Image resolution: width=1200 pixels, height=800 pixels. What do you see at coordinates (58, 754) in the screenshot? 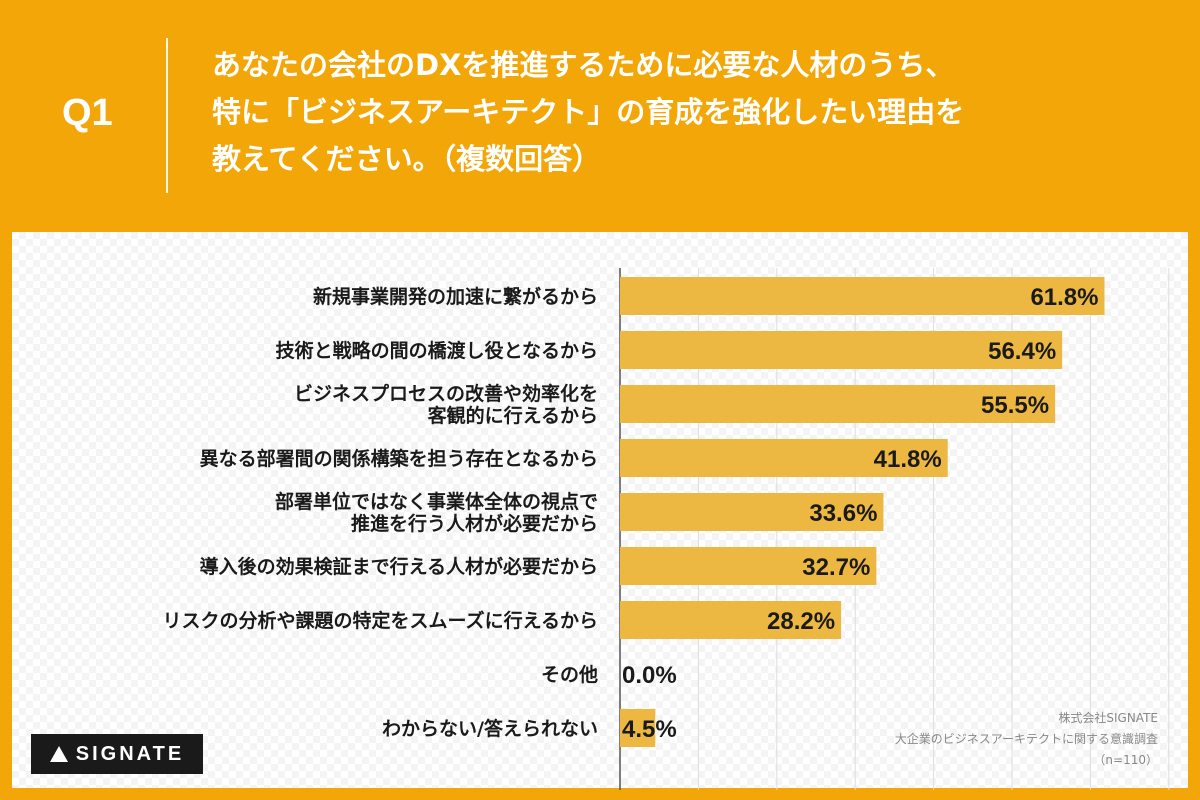
I see `logo-triangle-icon` at bounding box center [58, 754].